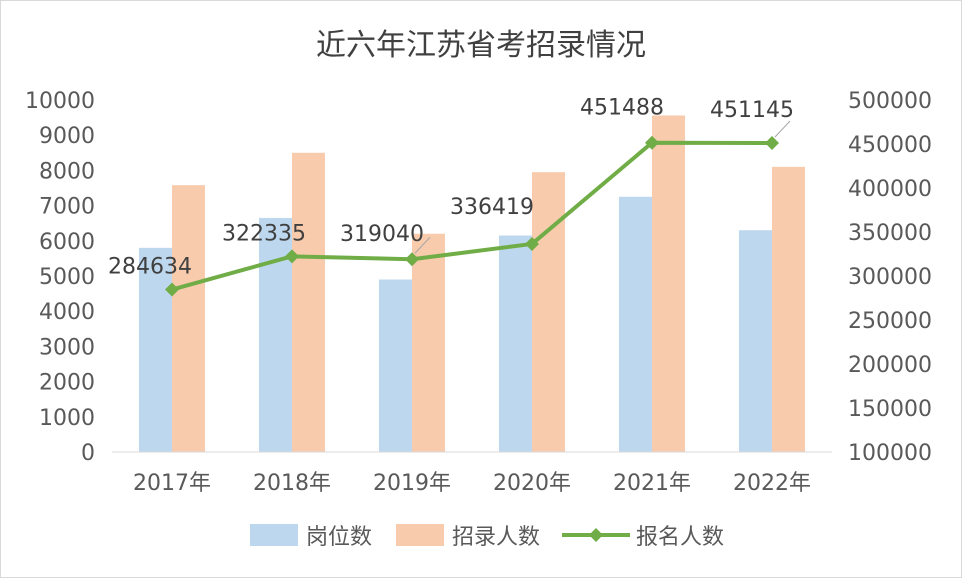 The image size is (962, 578). I want to click on data-label: 322335, so click(264, 233).